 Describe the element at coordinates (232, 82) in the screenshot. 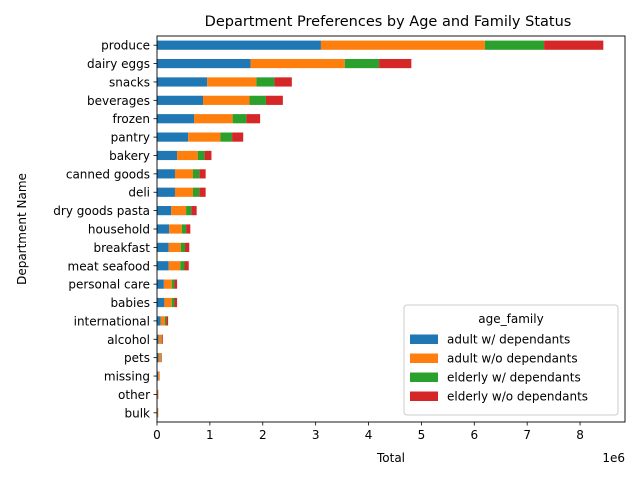

I see `bar-snacks-adult-w-o-dependants` at that location.